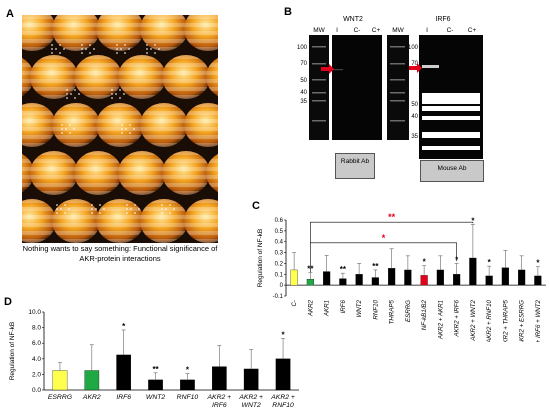 This screenshot has height=415, width=550. What do you see at coordinates (384, 238) in the screenshot?
I see `bracket-sig-label: *` at bounding box center [384, 238].